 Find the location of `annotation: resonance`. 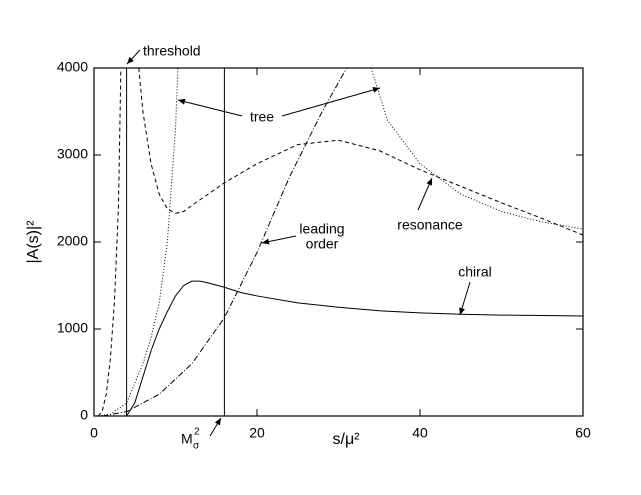

annotation: resonance is located at coordinates (430, 225).